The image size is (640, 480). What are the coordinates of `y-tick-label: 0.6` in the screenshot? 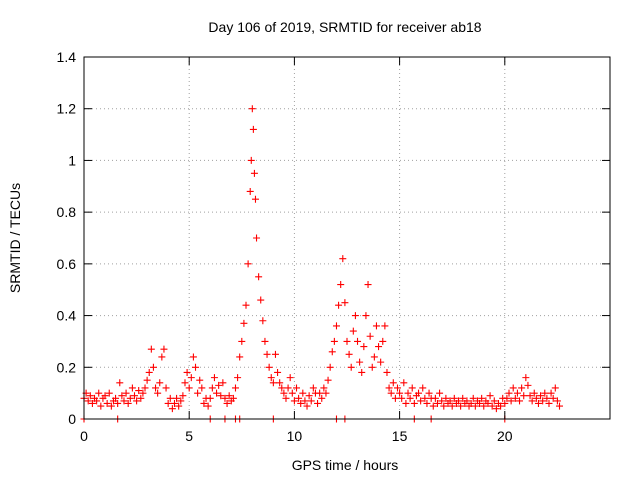 It's located at (67, 264).